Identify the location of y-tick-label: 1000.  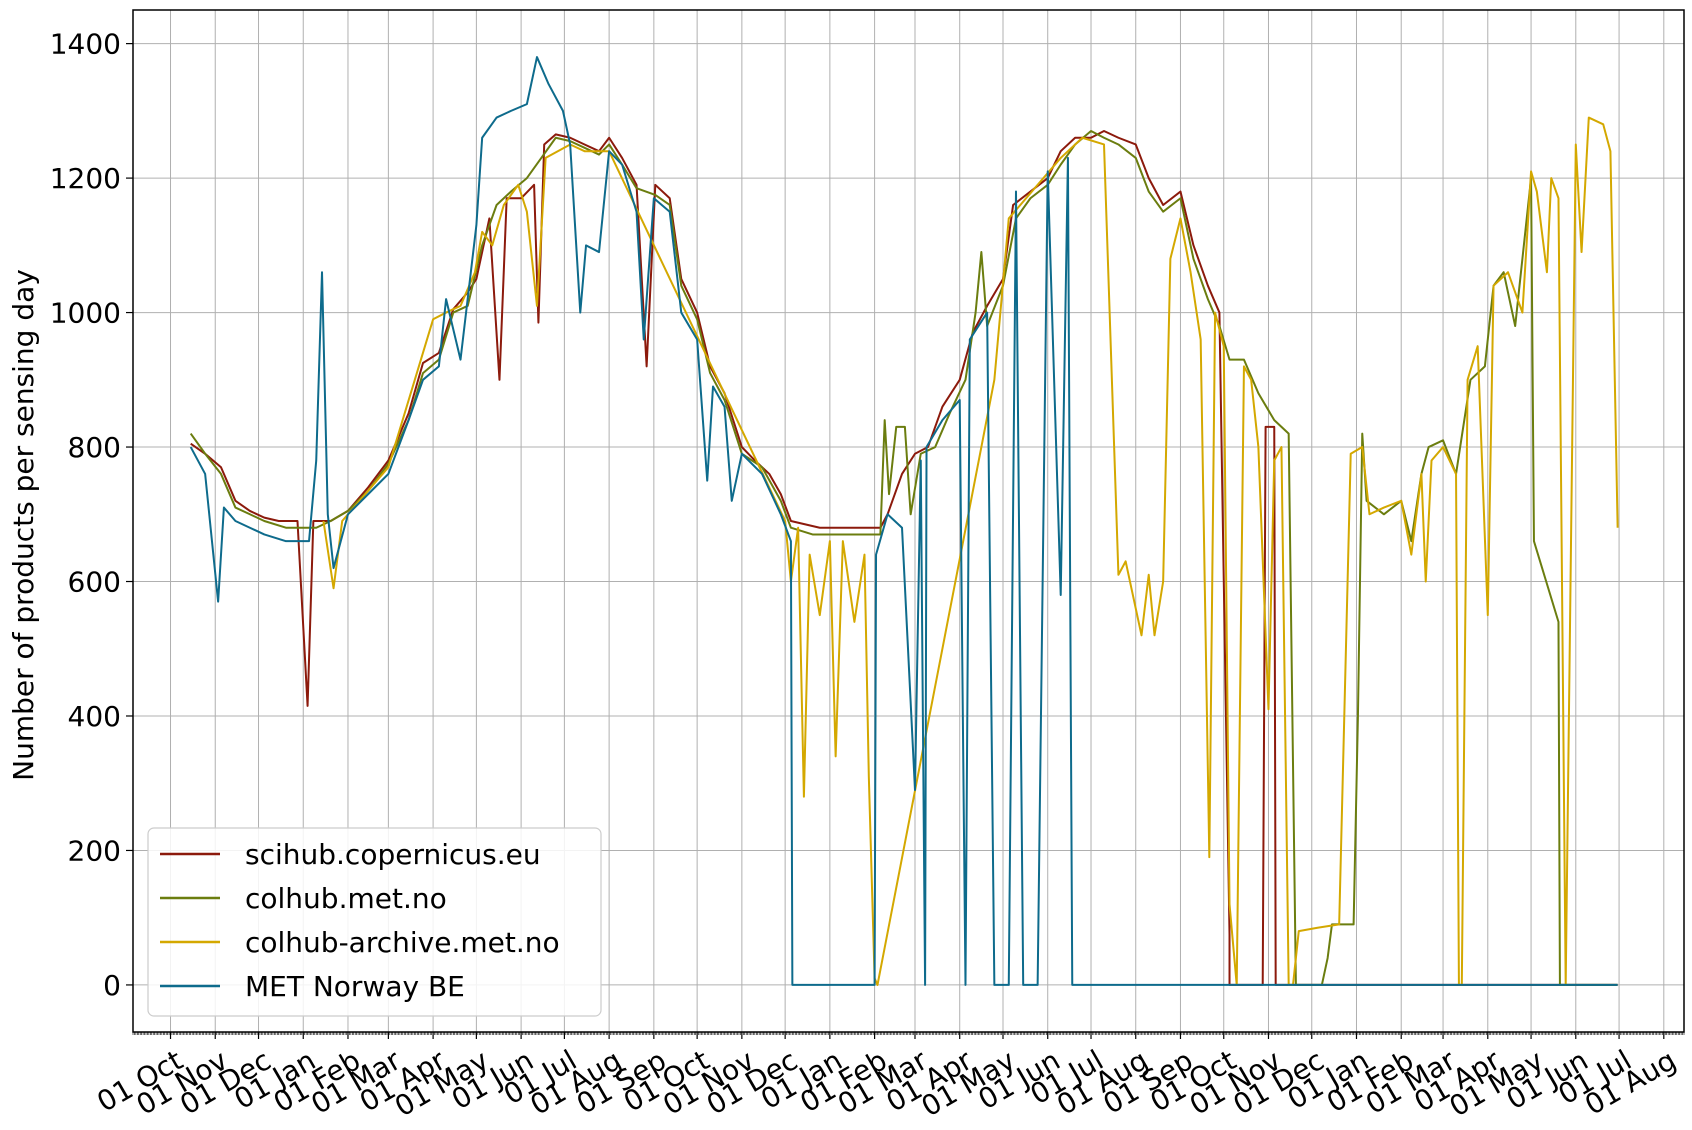
(85, 313).